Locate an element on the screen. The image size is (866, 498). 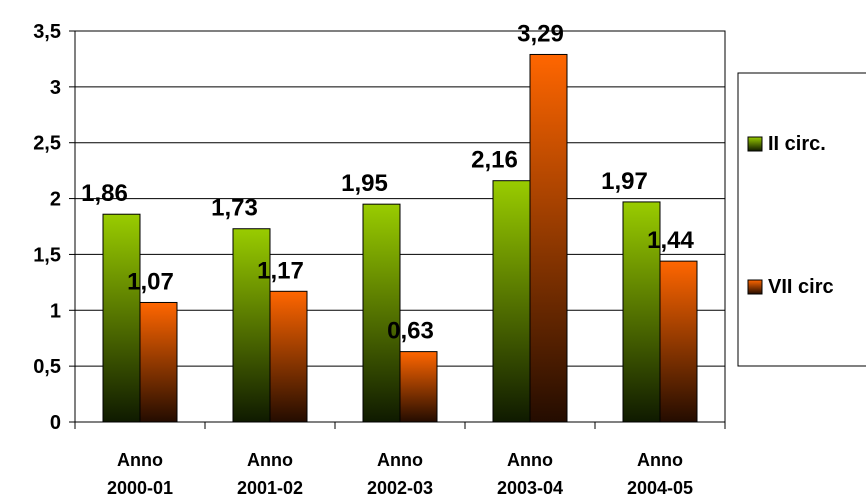
data-label: 1,17 is located at coordinates (280, 270).